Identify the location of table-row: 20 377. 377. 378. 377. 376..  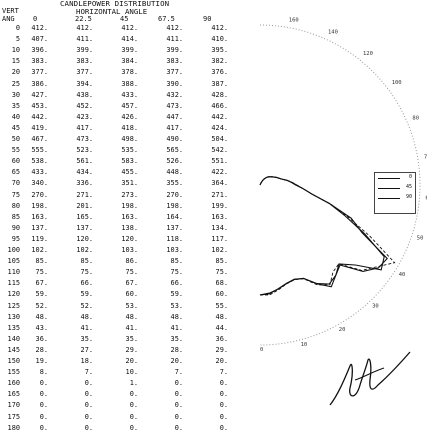
(130, 72).